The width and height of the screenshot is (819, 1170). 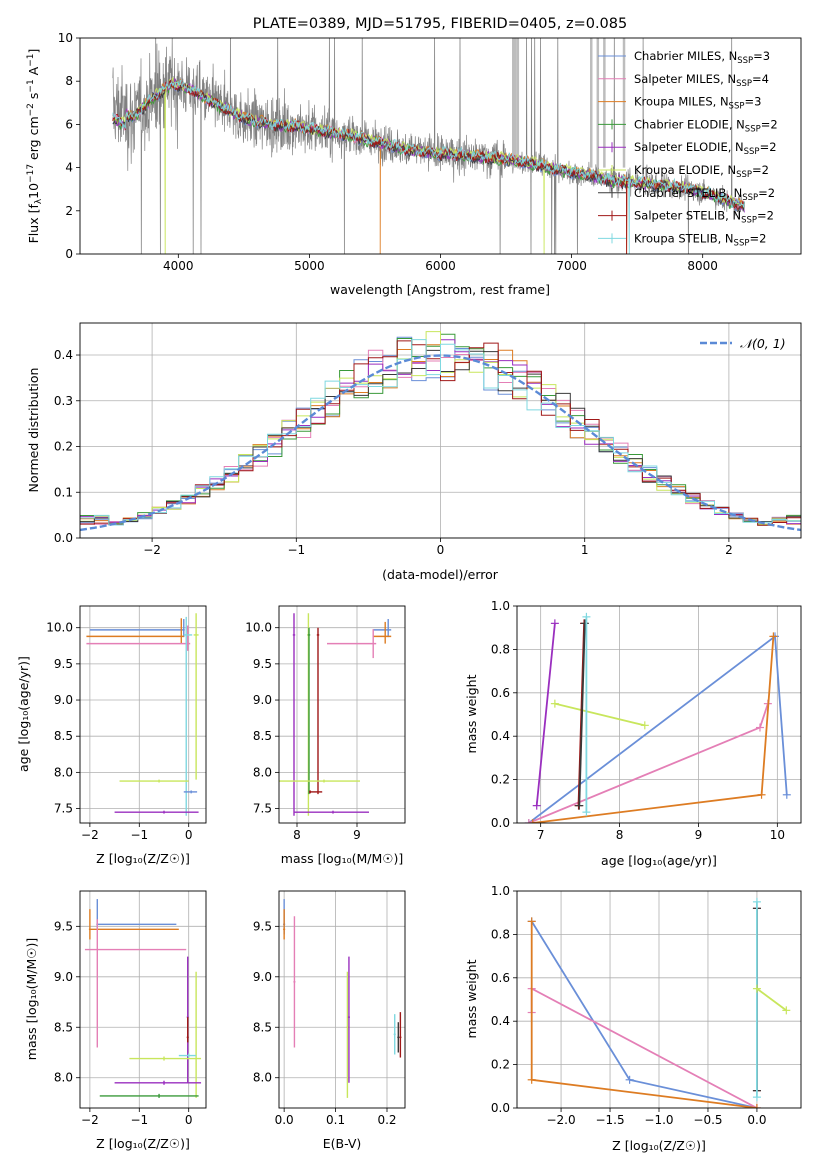 I want to click on legend-label: Kroupa ELODIE, NSSP=2, so click(x=701, y=171).